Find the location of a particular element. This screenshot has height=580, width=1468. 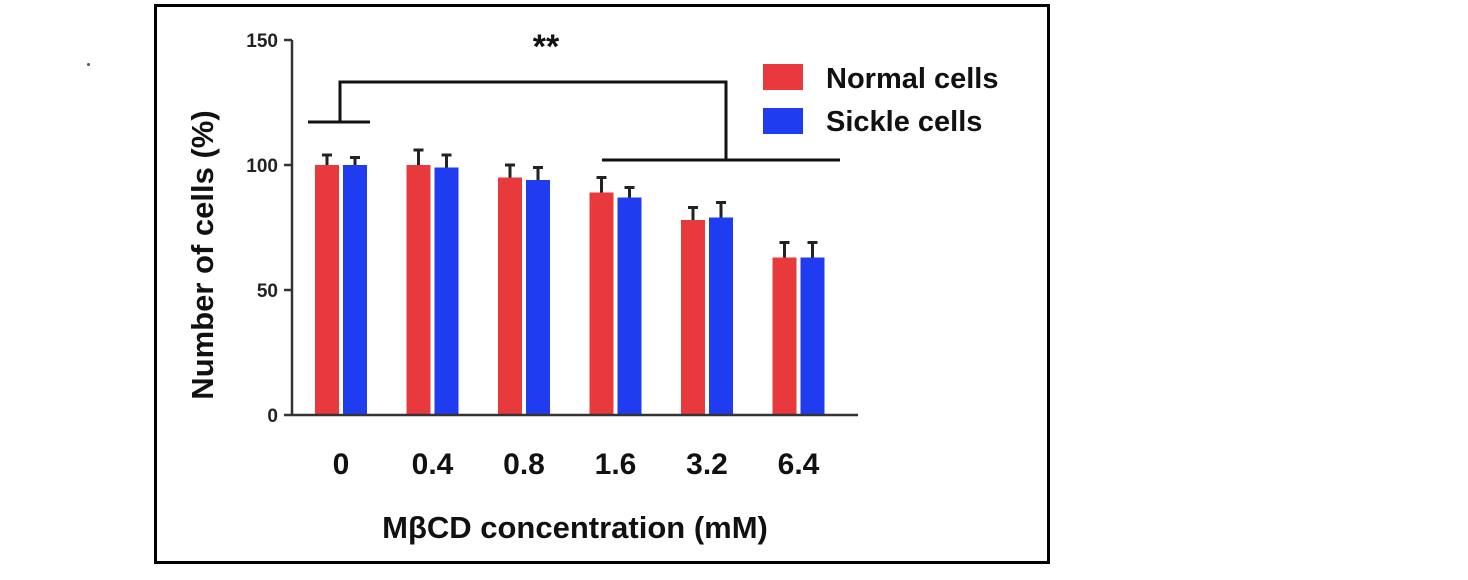

error-bar-sickle-6.4 is located at coordinates (812, 249).